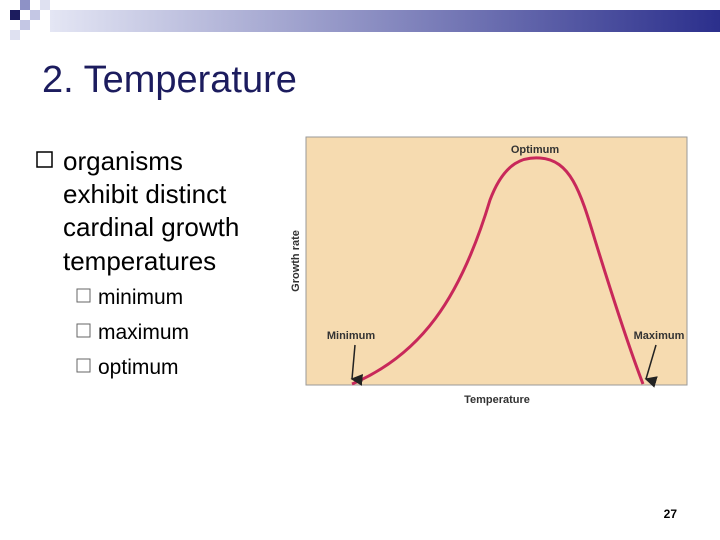 This screenshot has height=540, width=720. Describe the element at coordinates (169, 80) in the screenshot. I see `slide-title: 2. Temperature` at that location.